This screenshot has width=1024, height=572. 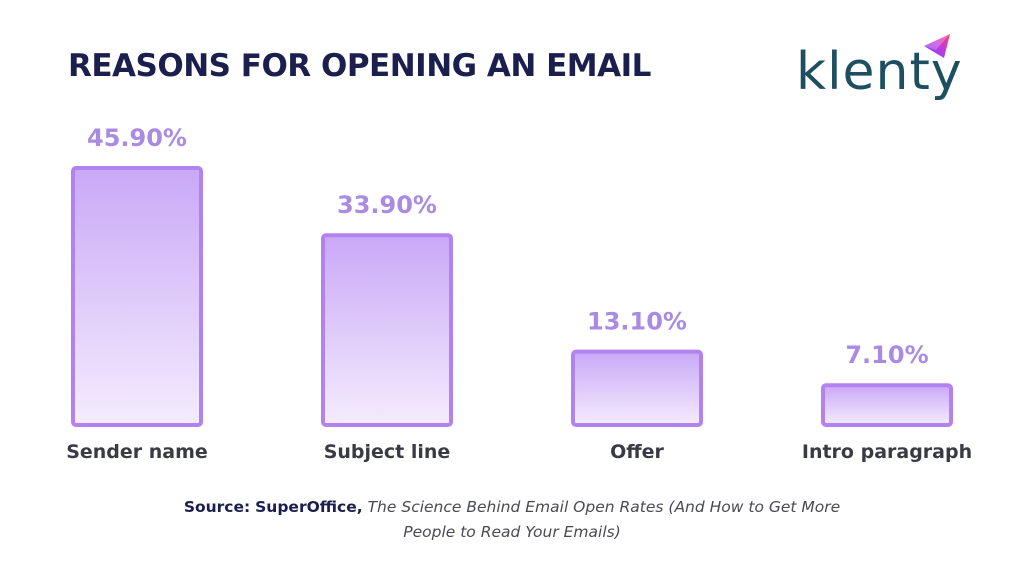 What do you see at coordinates (387, 205) in the screenshot?
I see `value-label: 33.90%` at bounding box center [387, 205].